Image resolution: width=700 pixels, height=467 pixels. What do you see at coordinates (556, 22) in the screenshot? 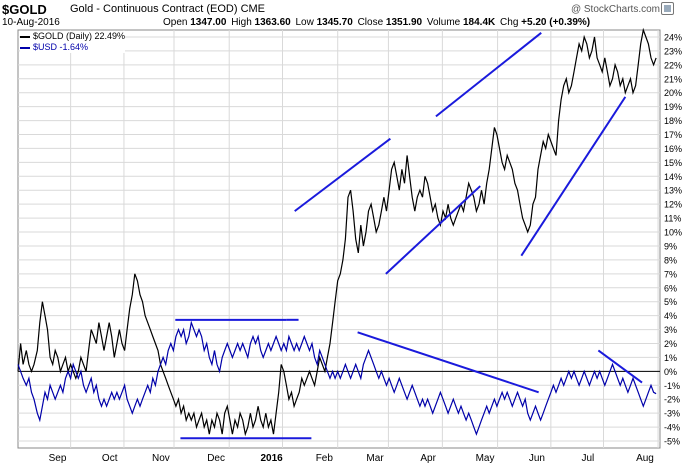
I see `chg-value: +5.20 (+0.39%)` at bounding box center [556, 22].